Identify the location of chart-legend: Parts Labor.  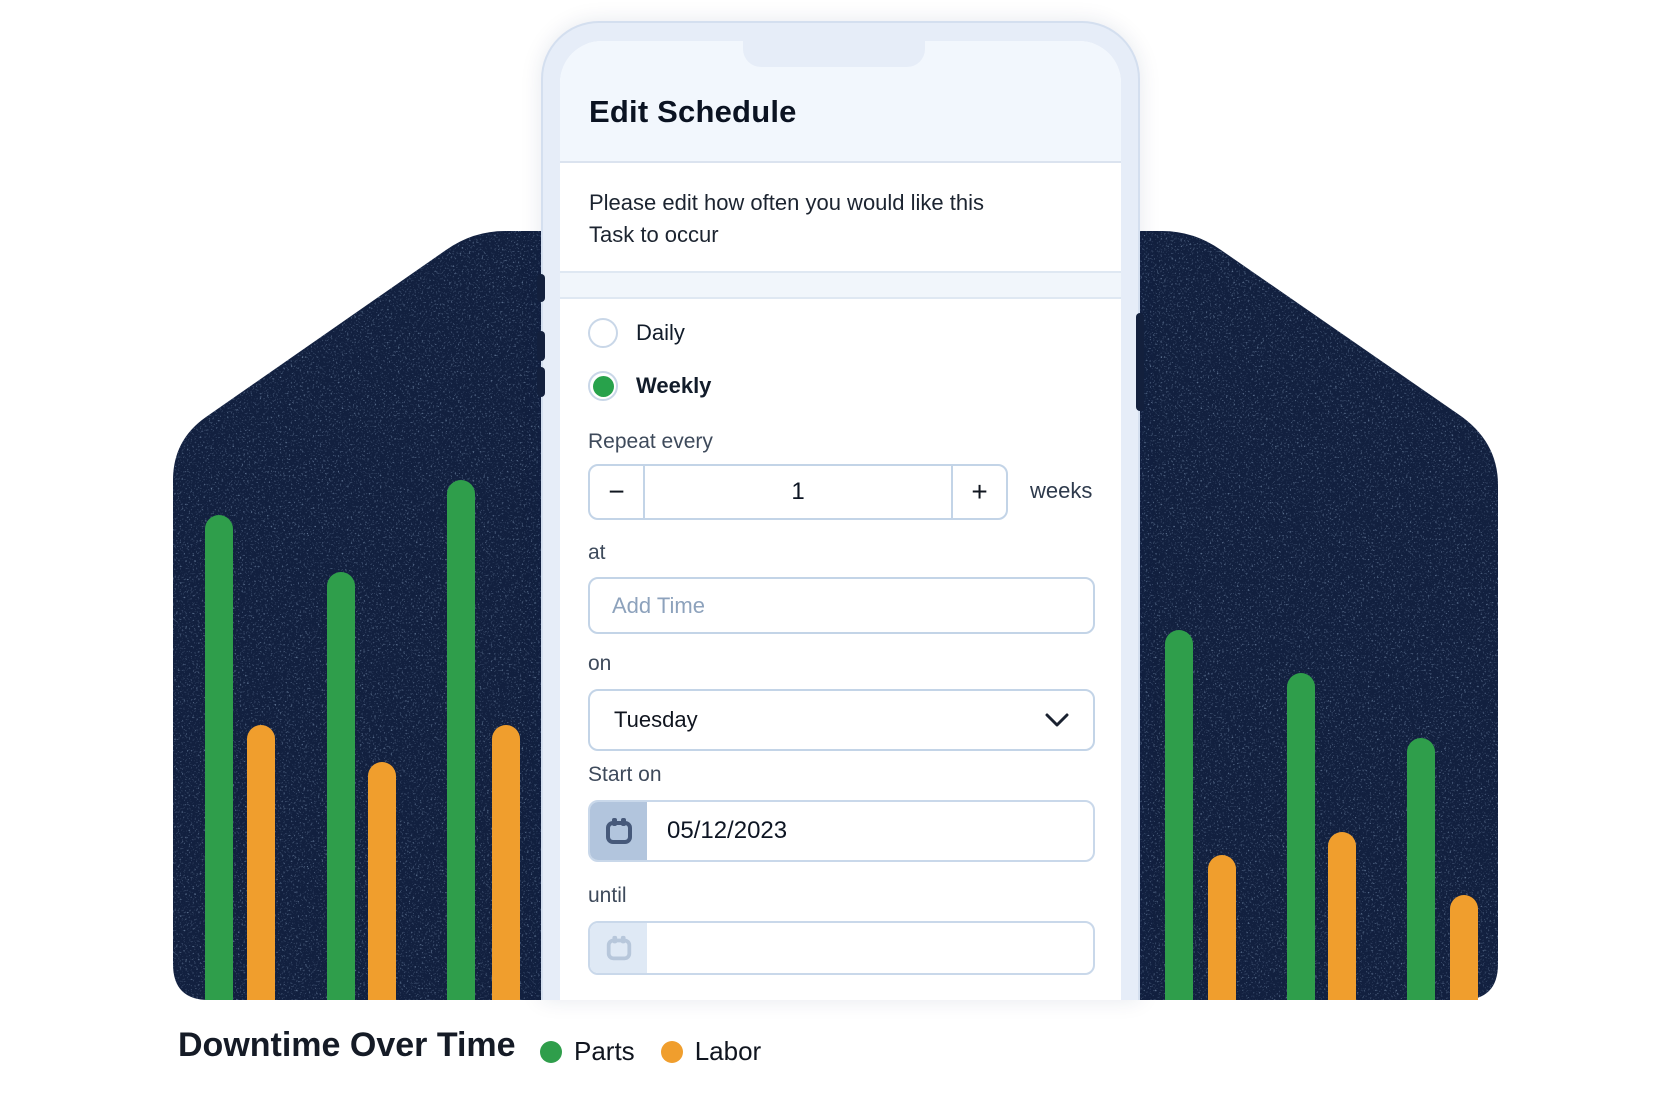
(650, 1051).